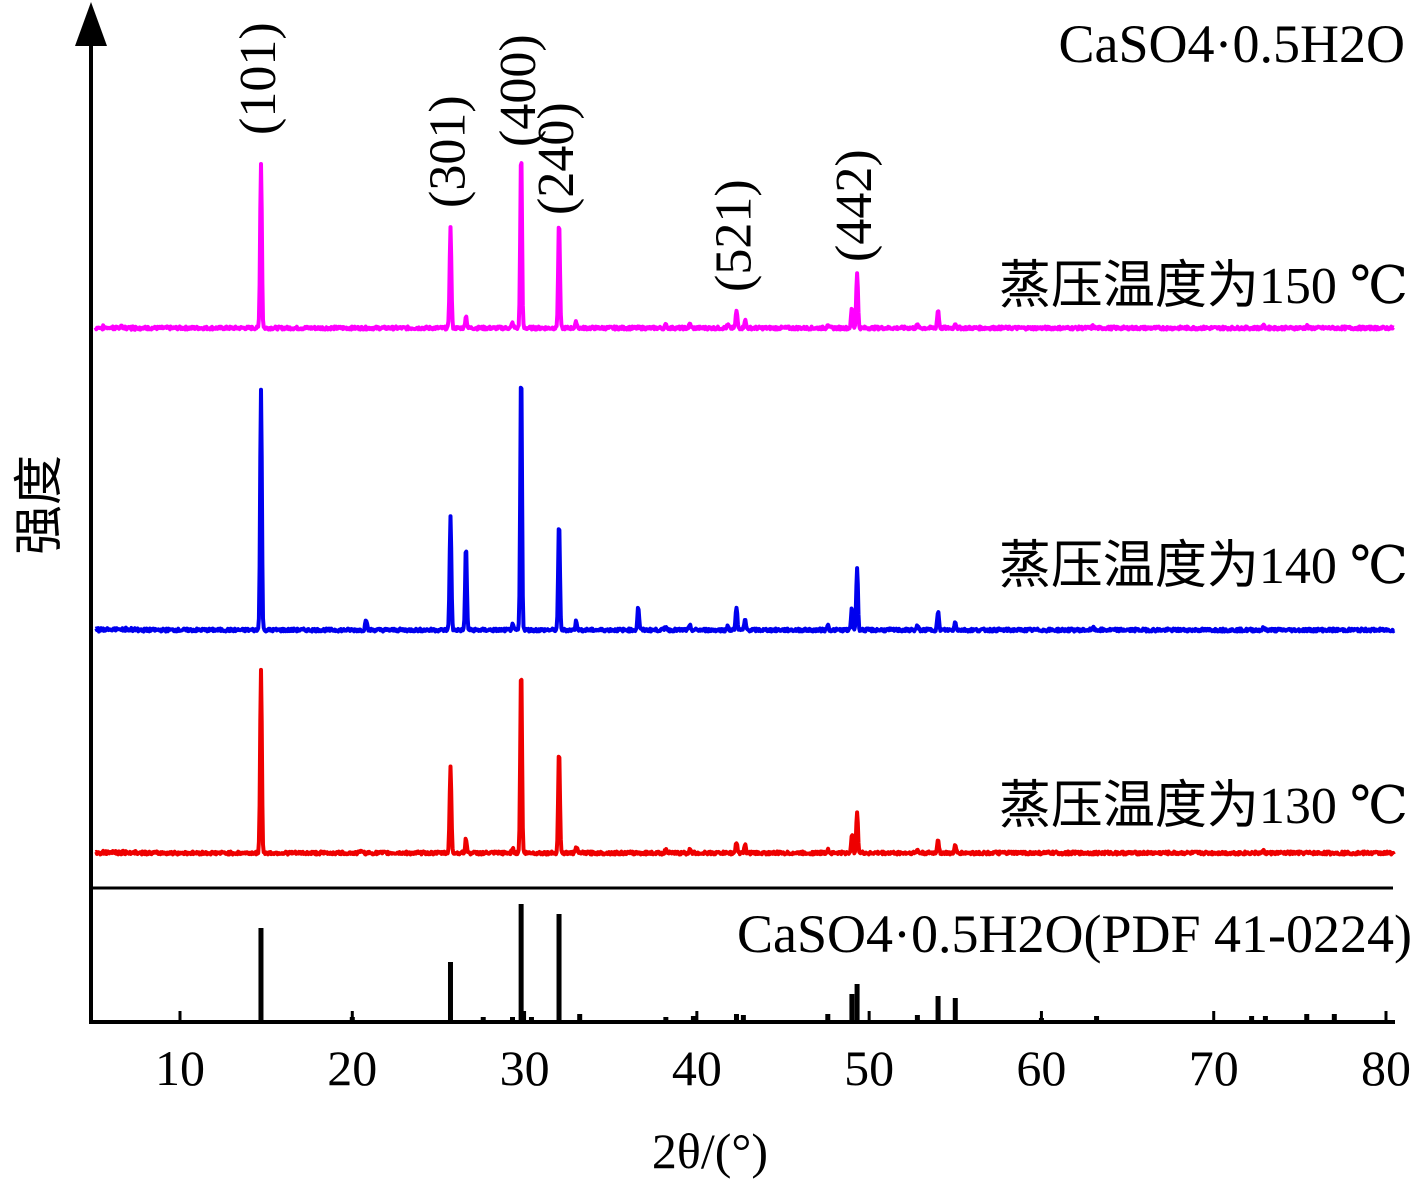 This screenshot has height=1181, width=1417. Describe the element at coordinates (180, 1068) in the screenshot. I see `x-tick-label: 10` at that location.